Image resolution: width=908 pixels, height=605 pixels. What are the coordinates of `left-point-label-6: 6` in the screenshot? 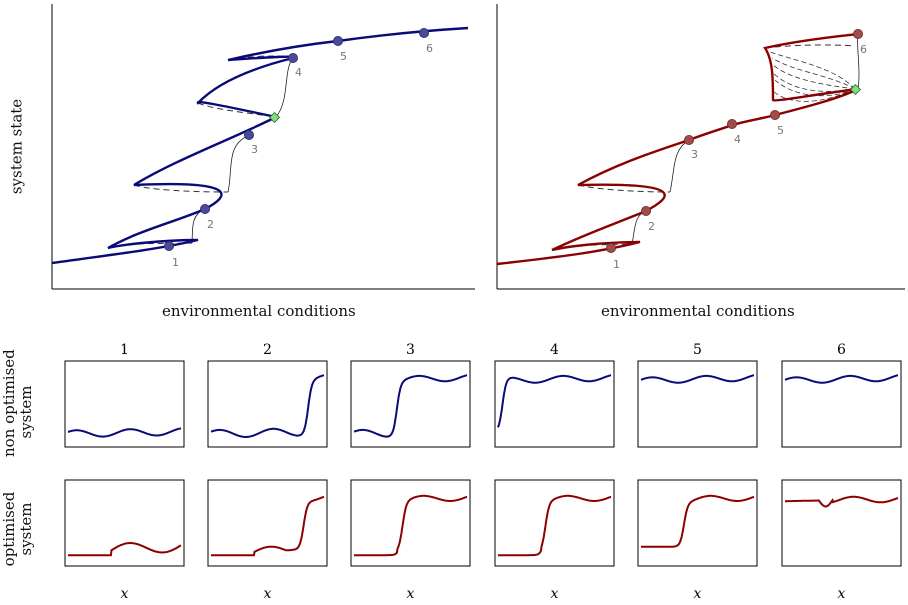 It's located at (429, 48).